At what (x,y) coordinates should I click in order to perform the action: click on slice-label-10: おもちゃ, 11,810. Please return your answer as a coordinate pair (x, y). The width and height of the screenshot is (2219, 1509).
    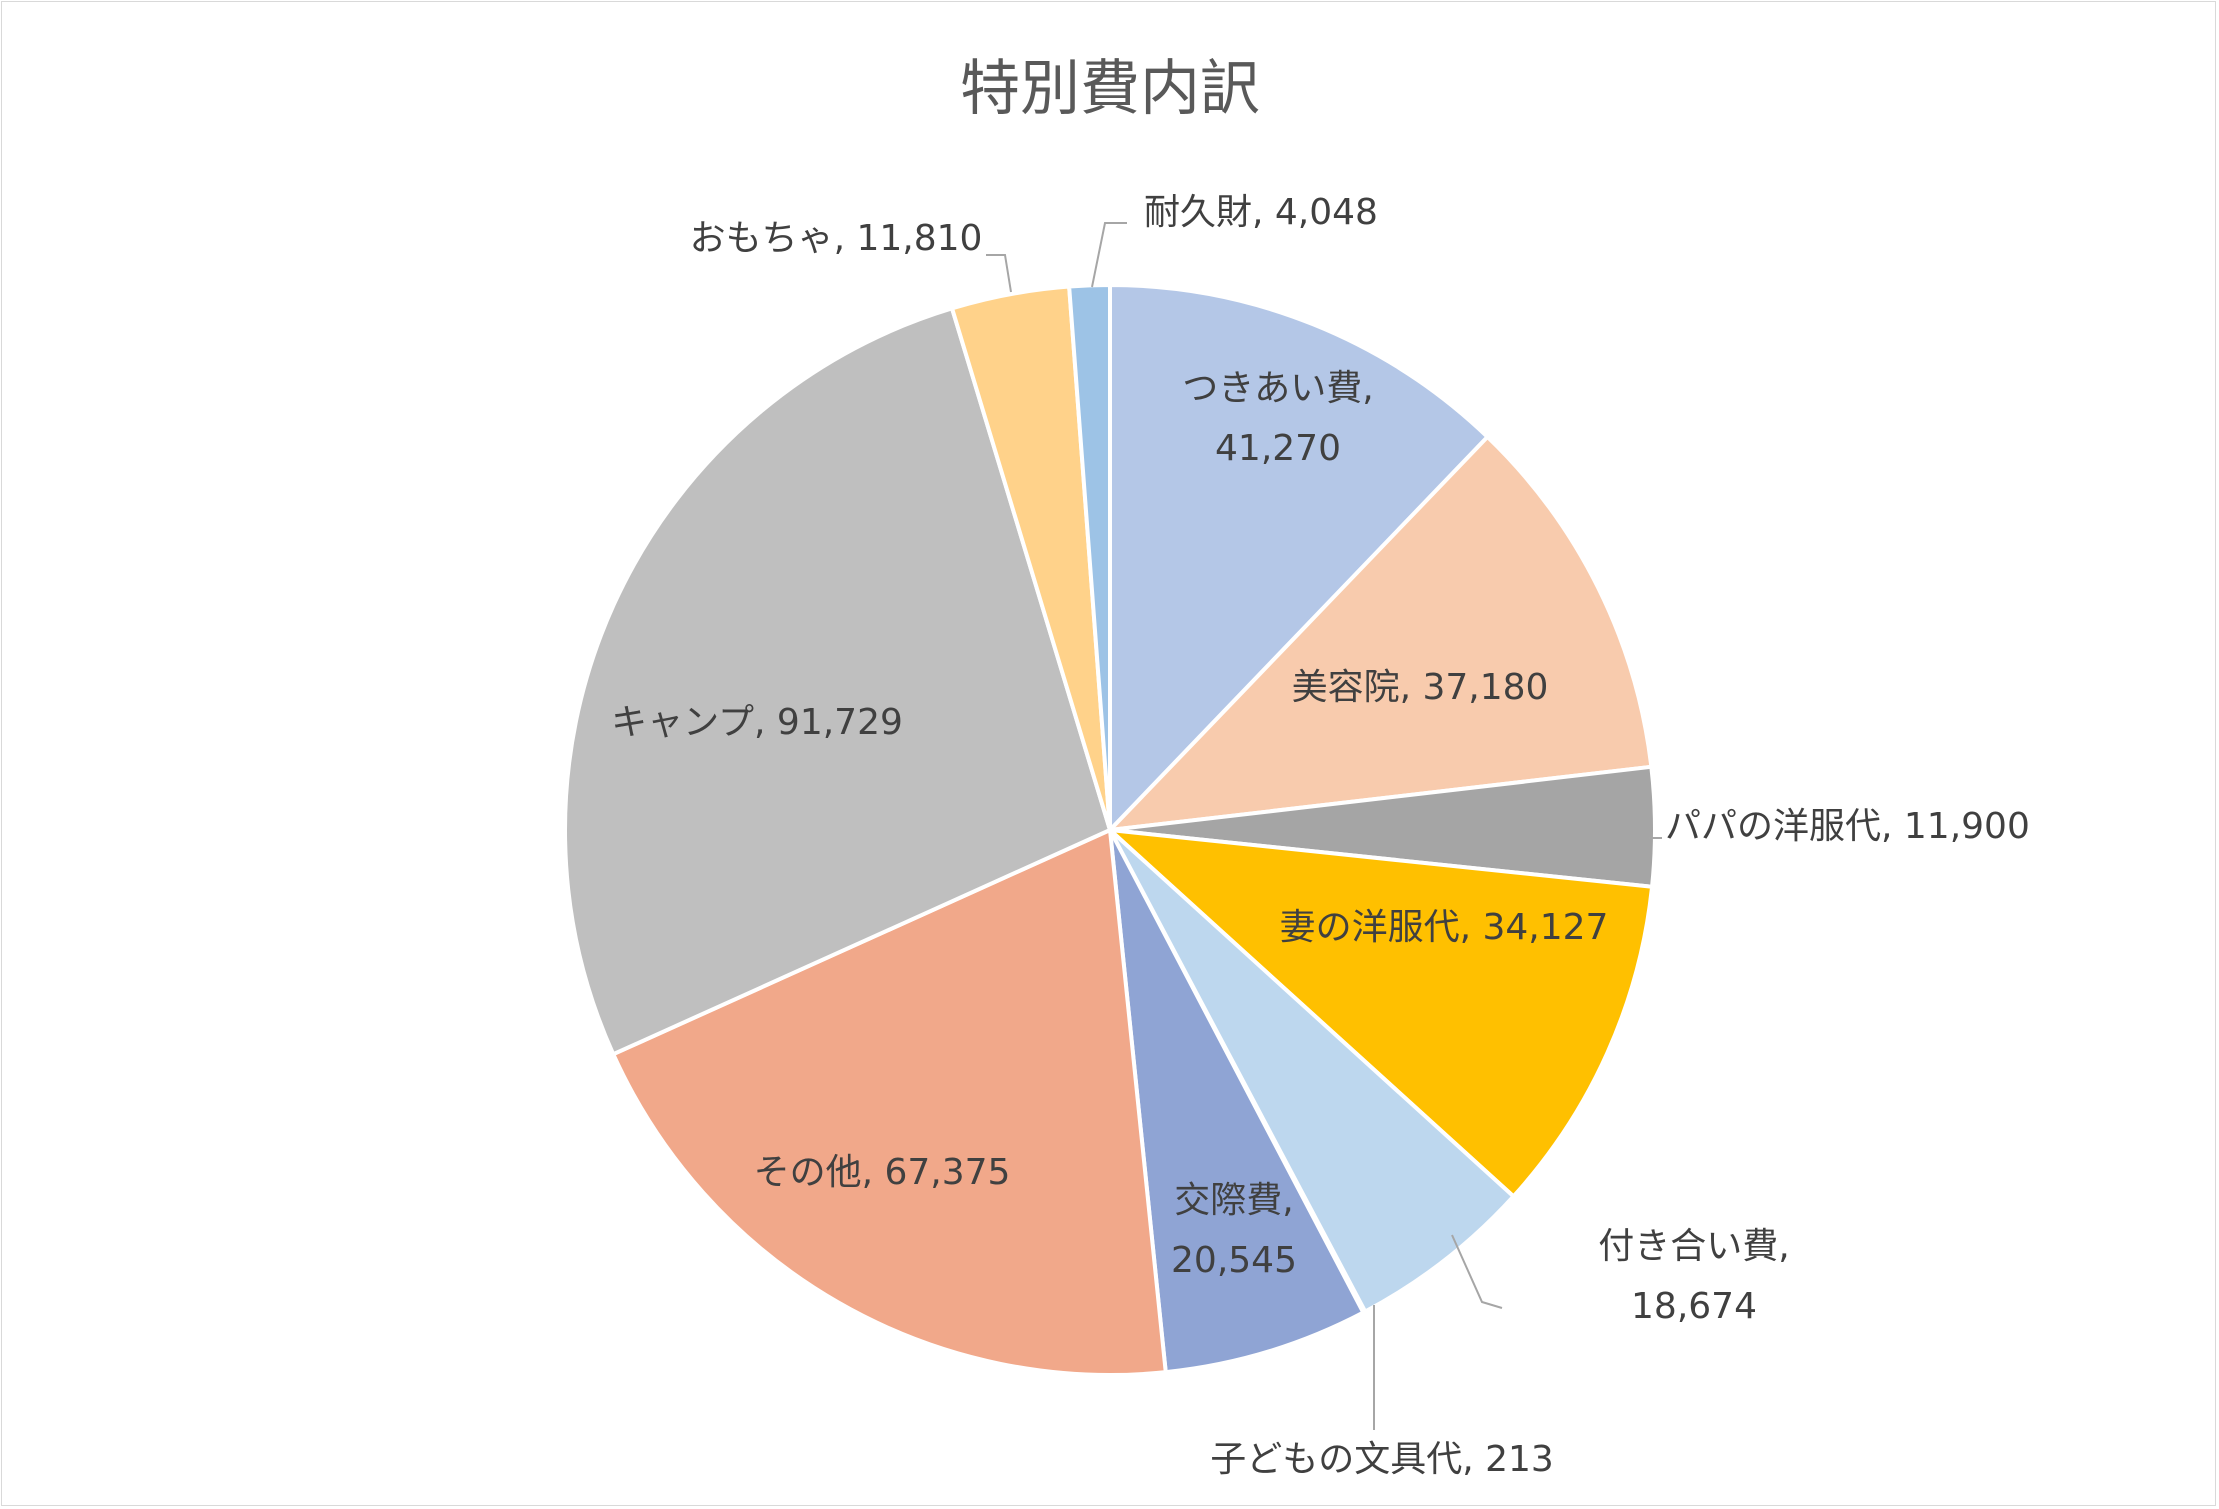
    Looking at the image, I should click on (836, 238).